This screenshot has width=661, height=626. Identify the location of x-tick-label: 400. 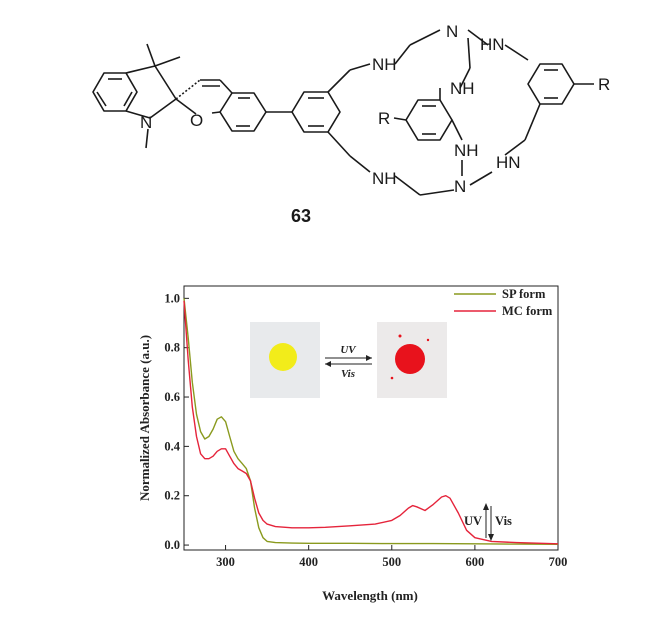
(308, 562).